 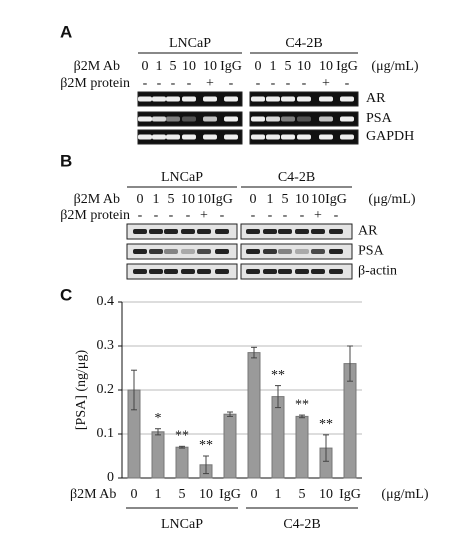 What do you see at coordinates (253, 199) in the screenshot?
I see `dose: 0` at bounding box center [253, 199].